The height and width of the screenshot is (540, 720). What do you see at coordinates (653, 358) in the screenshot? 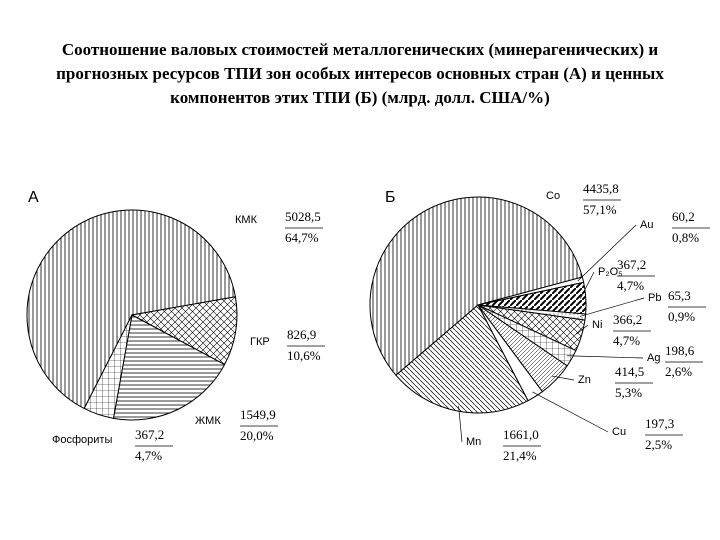
I see `category-label: Ag` at bounding box center [653, 358].